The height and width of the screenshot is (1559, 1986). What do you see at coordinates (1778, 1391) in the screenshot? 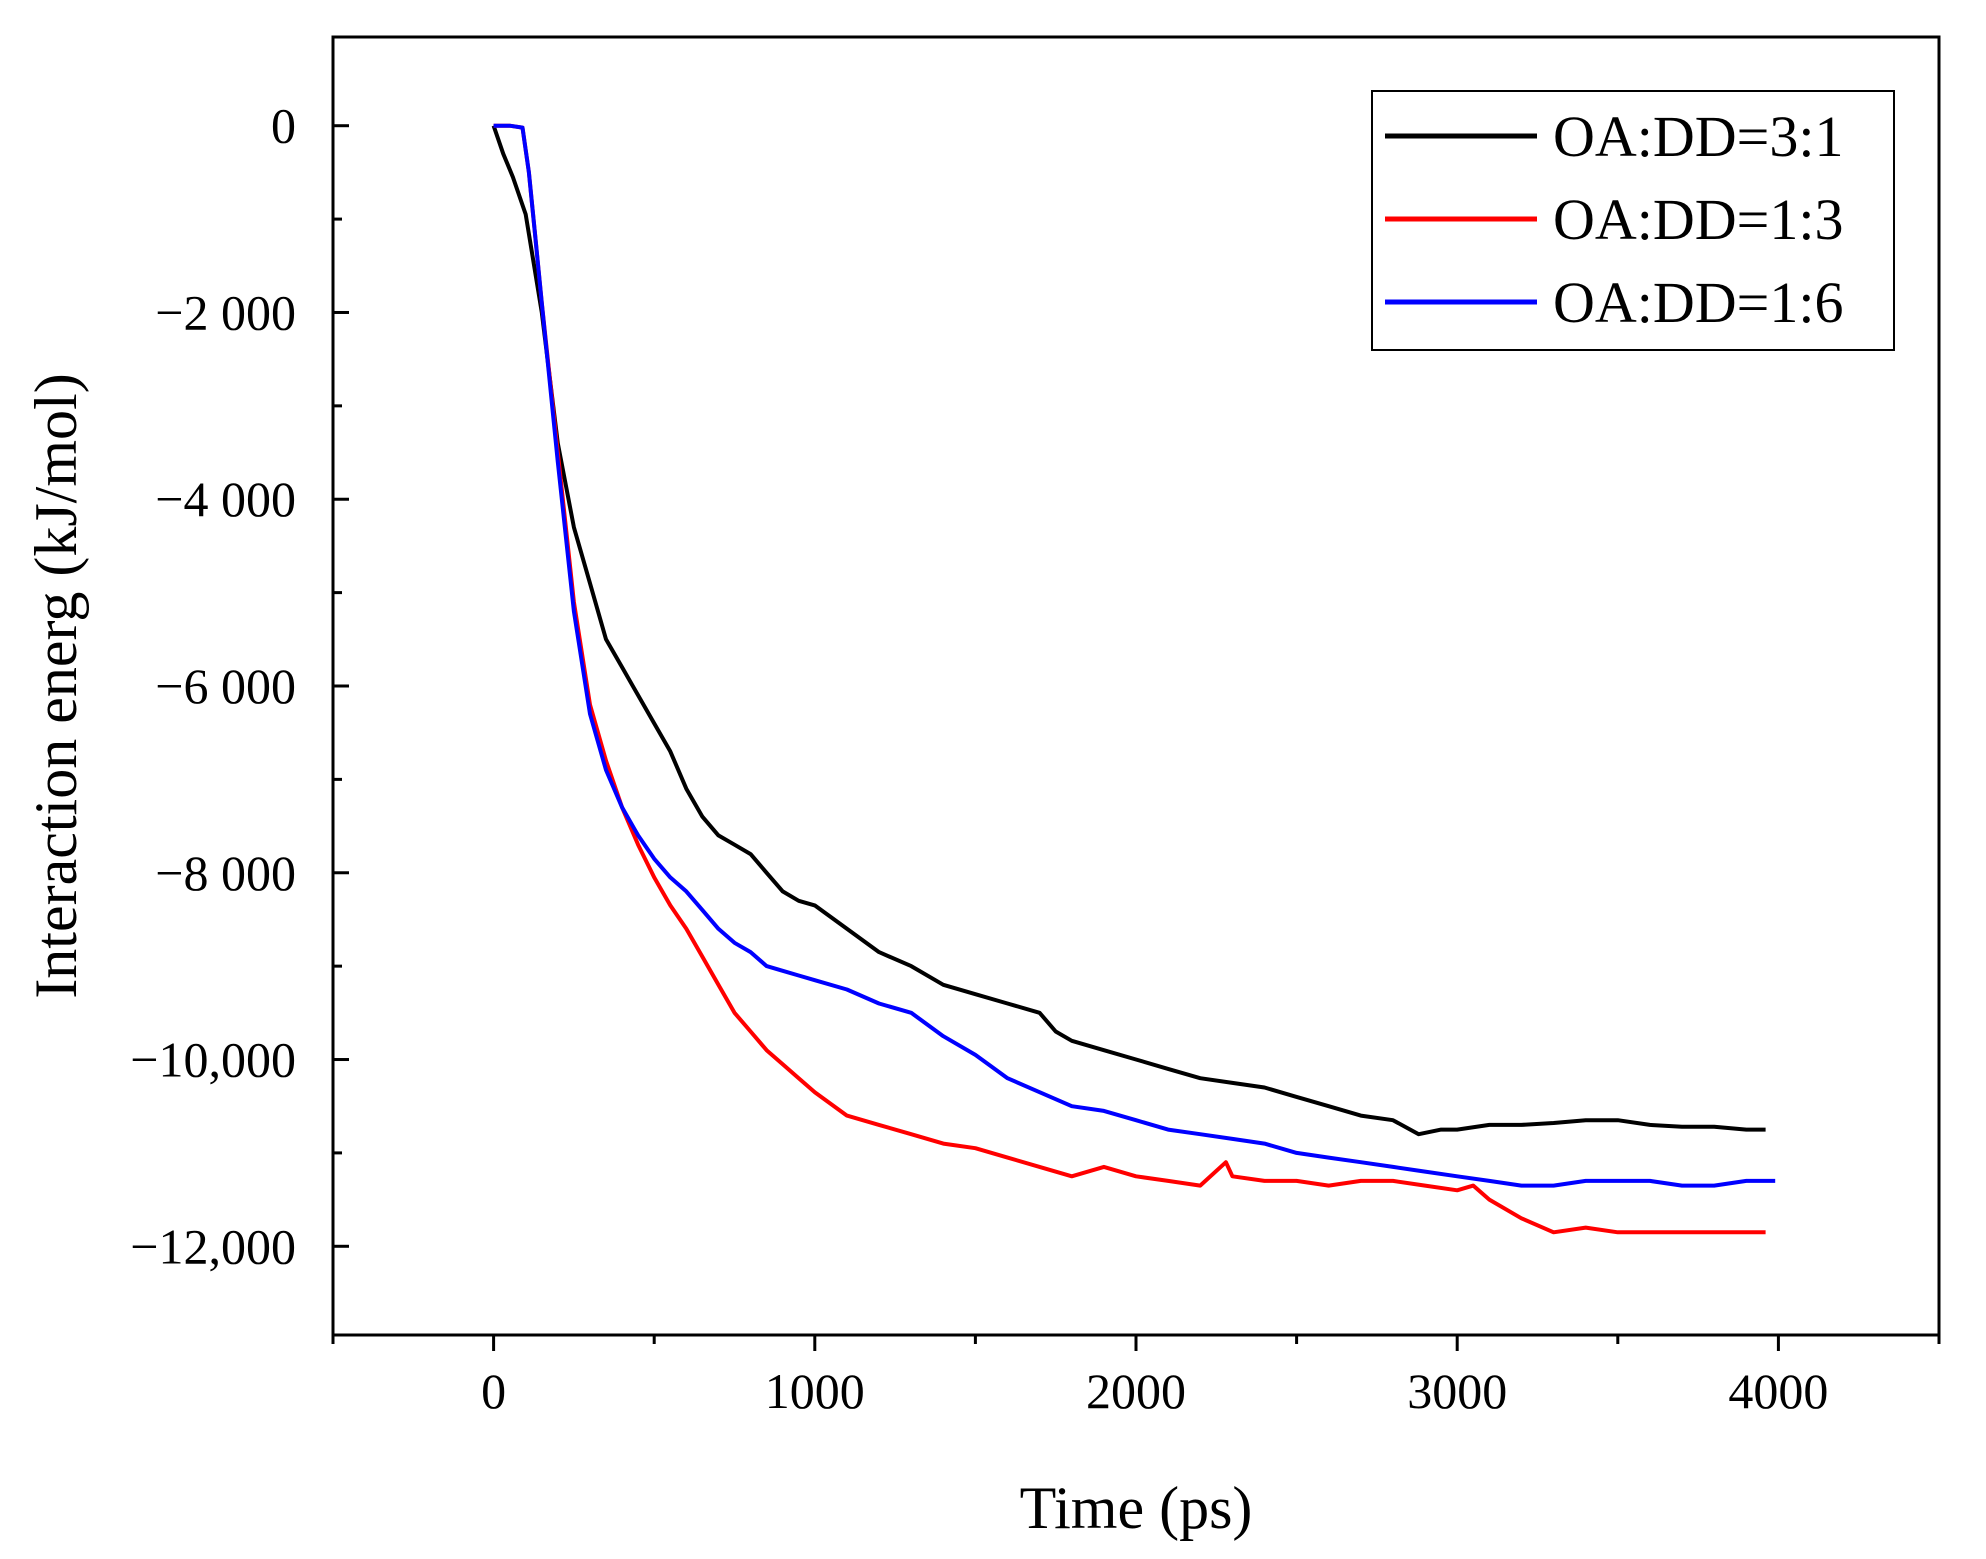
I see `x-tick-label: 4000` at bounding box center [1778, 1391].